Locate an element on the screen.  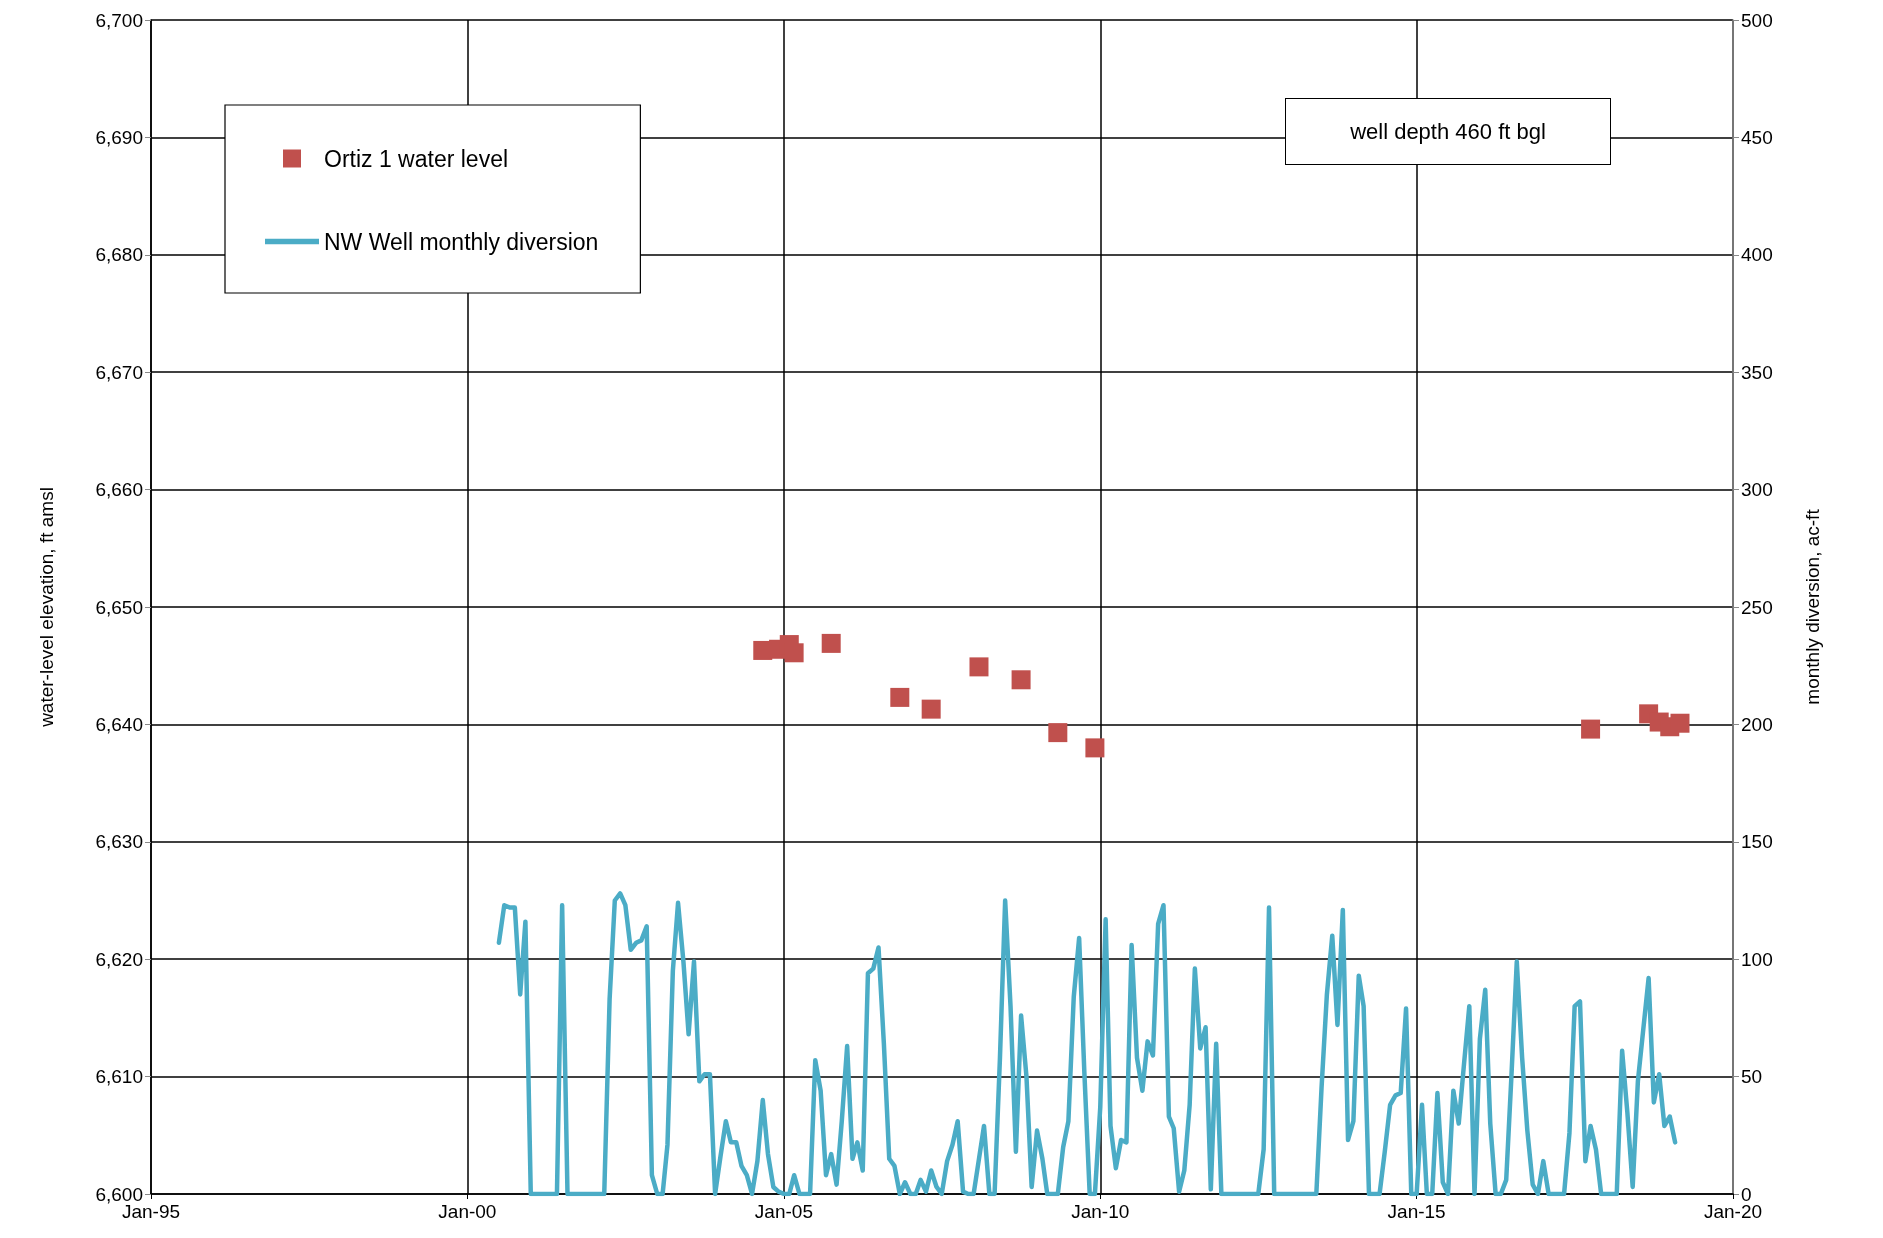
y2-tick-label: 150 is located at coordinates (1757, 842).